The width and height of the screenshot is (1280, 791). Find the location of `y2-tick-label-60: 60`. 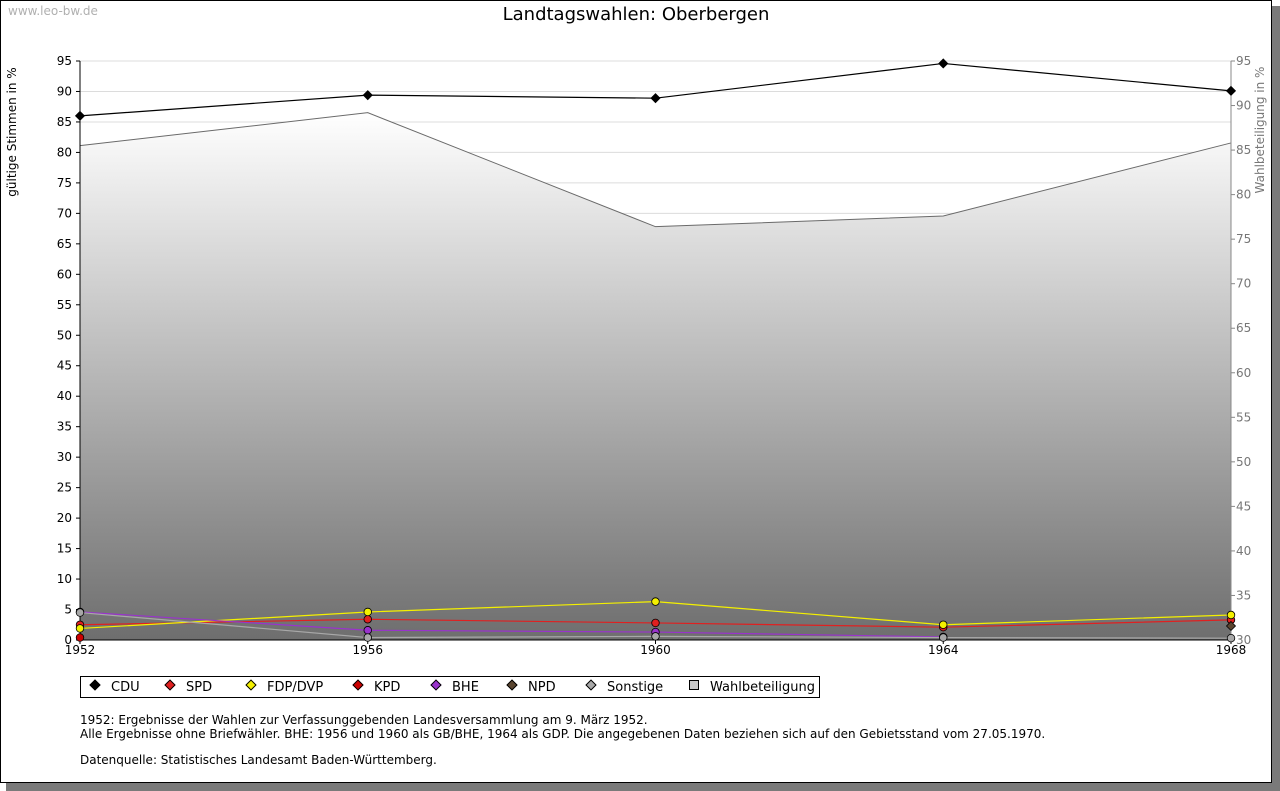

y2-tick-label-60: 60 is located at coordinates (1243, 373).